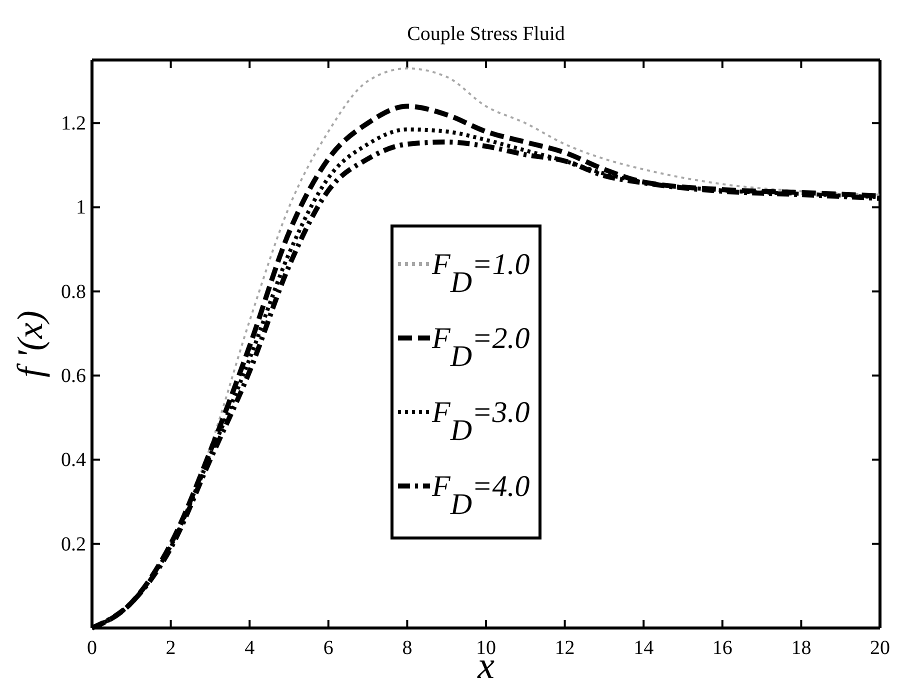  Describe the element at coordinates (564, 648) in the screenshot. I see `x-tick-label: 12` at that location.